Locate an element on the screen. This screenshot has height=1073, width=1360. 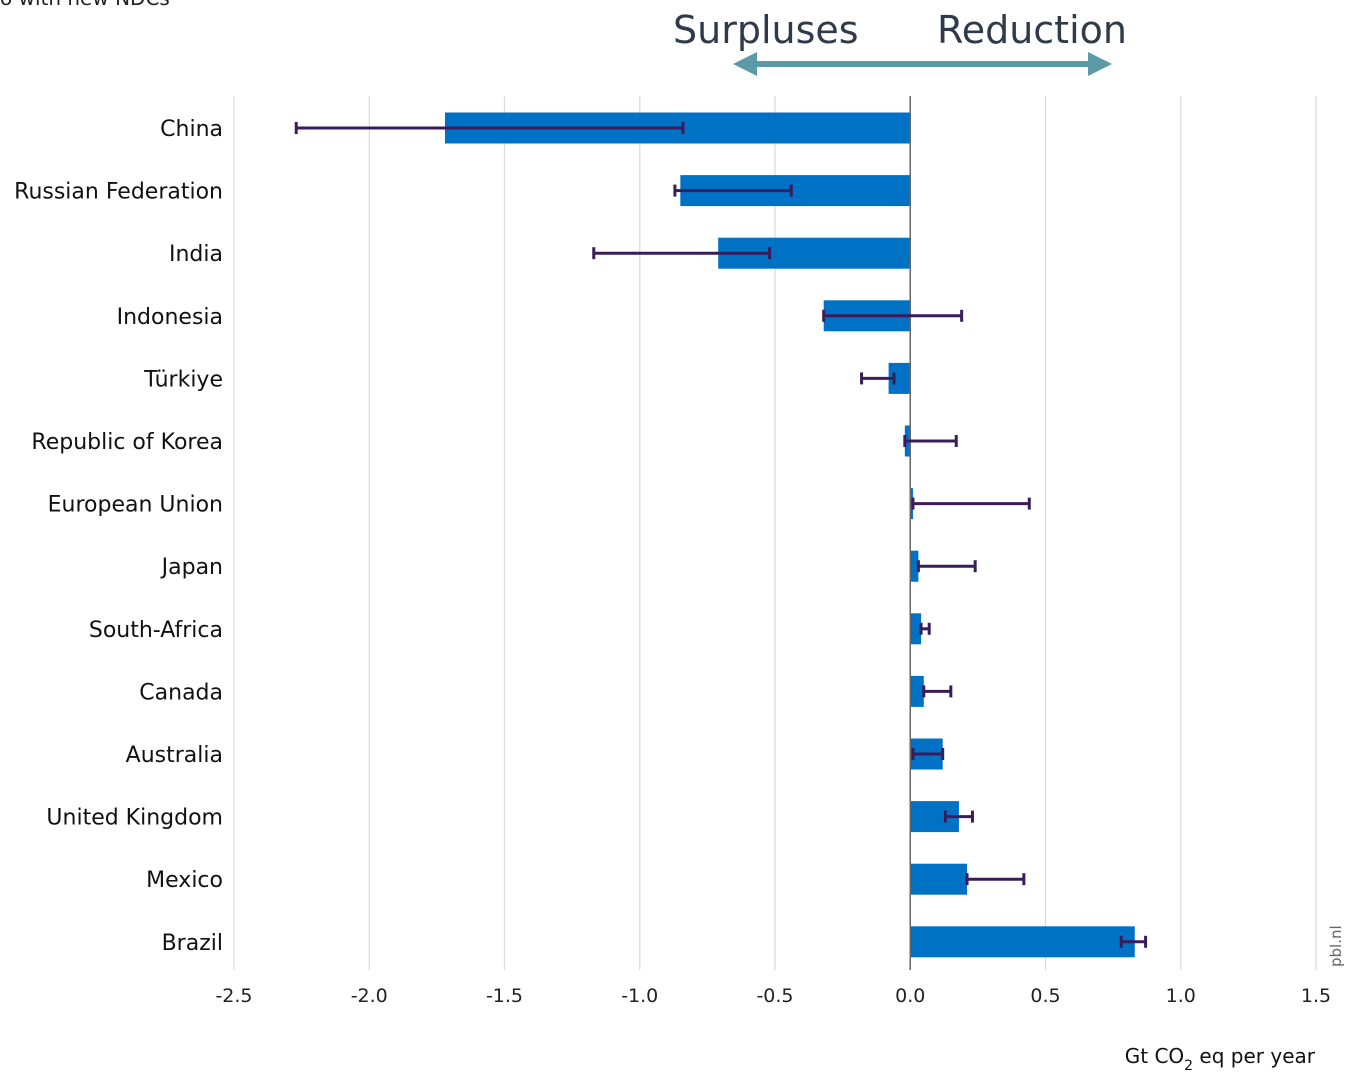
source-label: pbl.nl is located at coordinates (1336, 946).